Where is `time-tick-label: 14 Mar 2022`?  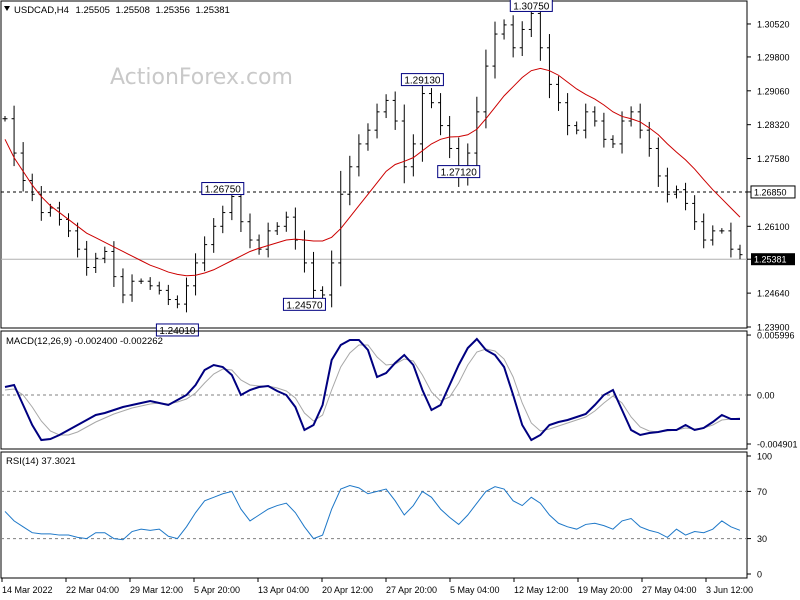 time-tick-label: 14 Mar 2022 is located at coordinates (27, 590).